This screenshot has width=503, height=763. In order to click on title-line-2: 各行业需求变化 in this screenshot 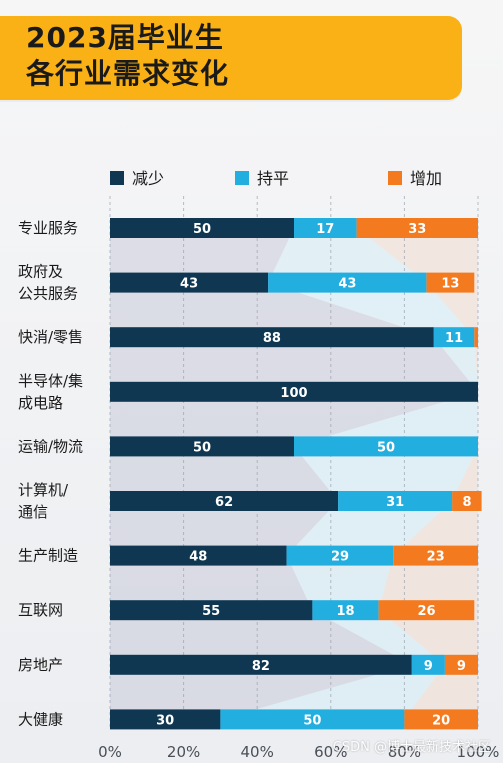, I will do `click(128, 73)`.